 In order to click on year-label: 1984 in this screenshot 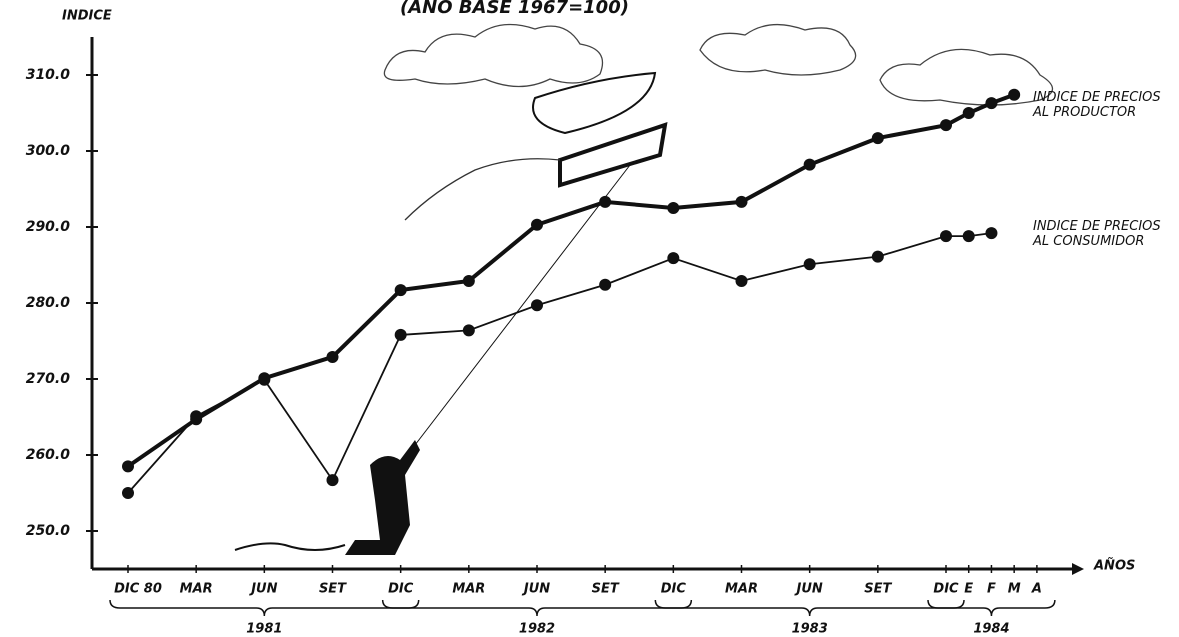, I will do `click(991, 629)`.